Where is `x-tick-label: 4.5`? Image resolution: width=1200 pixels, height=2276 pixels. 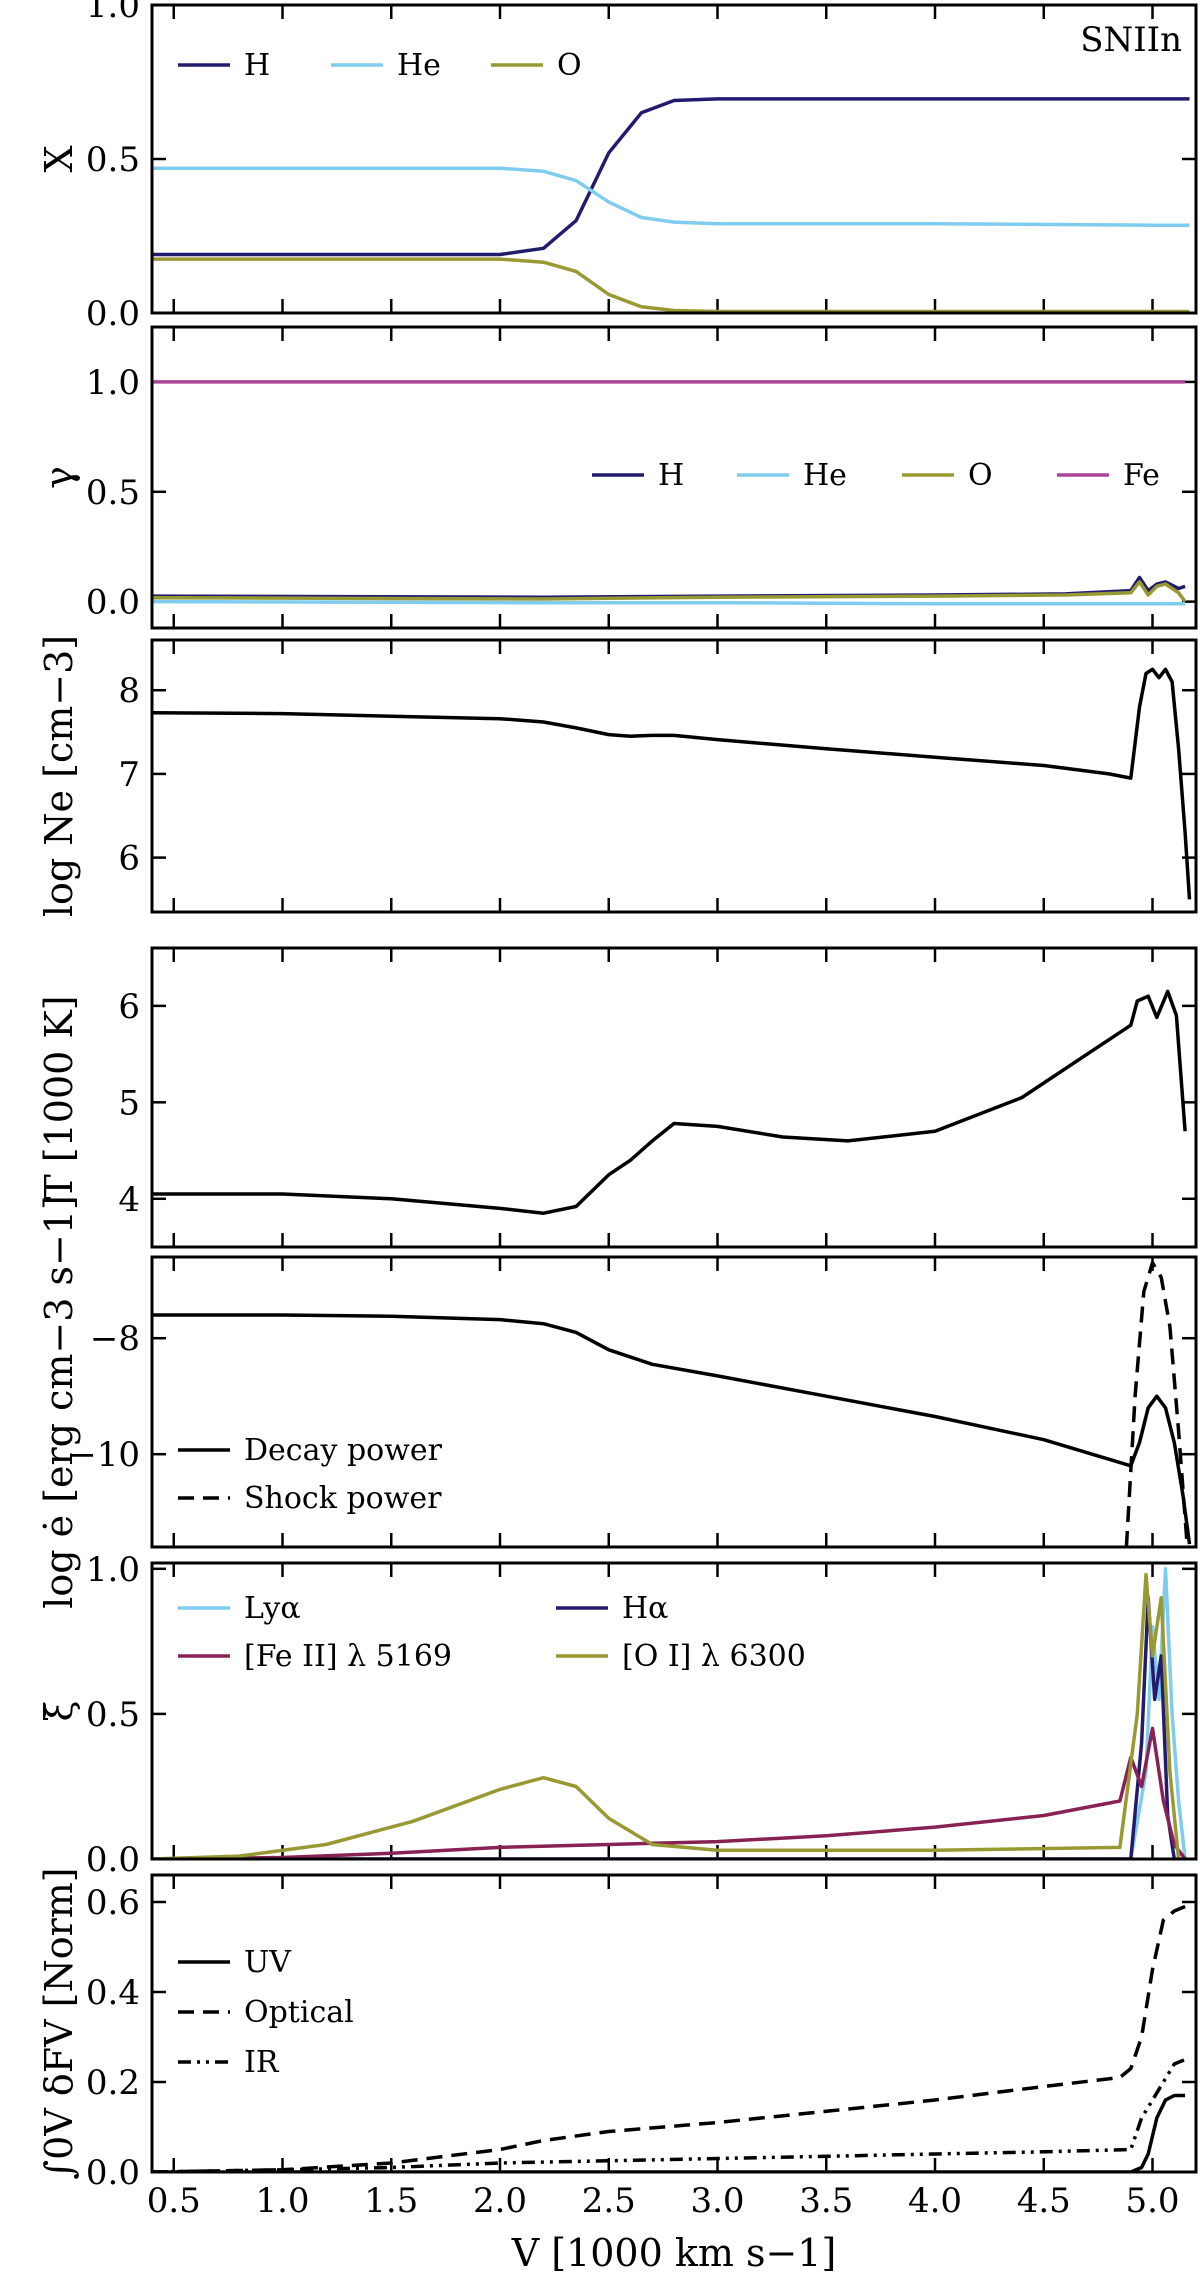
x-tick-label: 4.5 is located at coordinates (1044, 2201).